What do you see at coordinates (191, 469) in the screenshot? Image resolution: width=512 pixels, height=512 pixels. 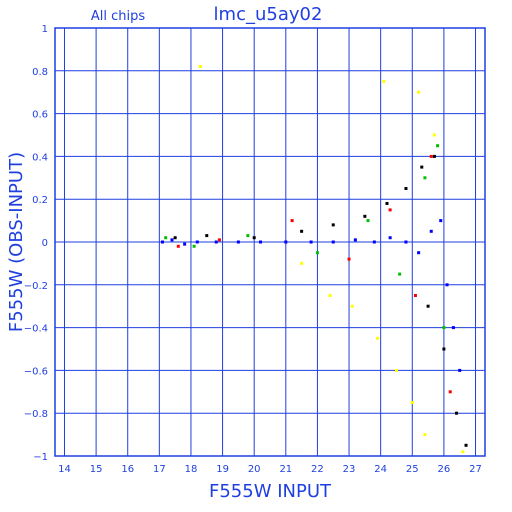 I see `x-tick-label: 18` at bounding box center [191, 469].